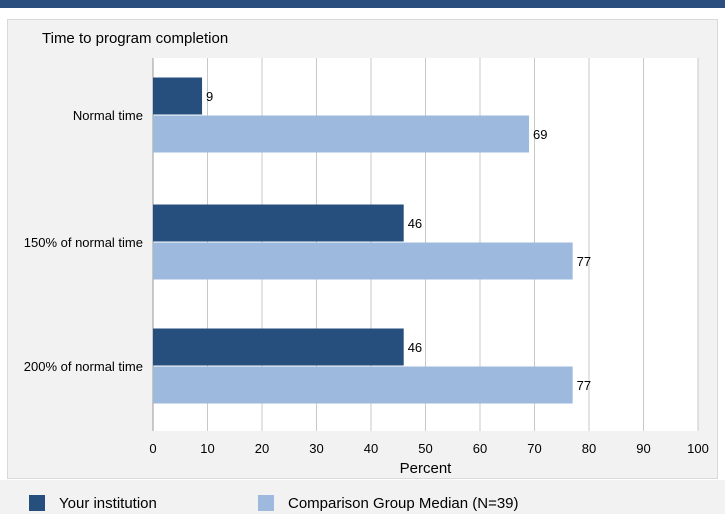  What do you see at coordinates (108, 503) in the screenshot?
I see `legend-label-your-institution: Your institution` at bounding box center [108, 503].